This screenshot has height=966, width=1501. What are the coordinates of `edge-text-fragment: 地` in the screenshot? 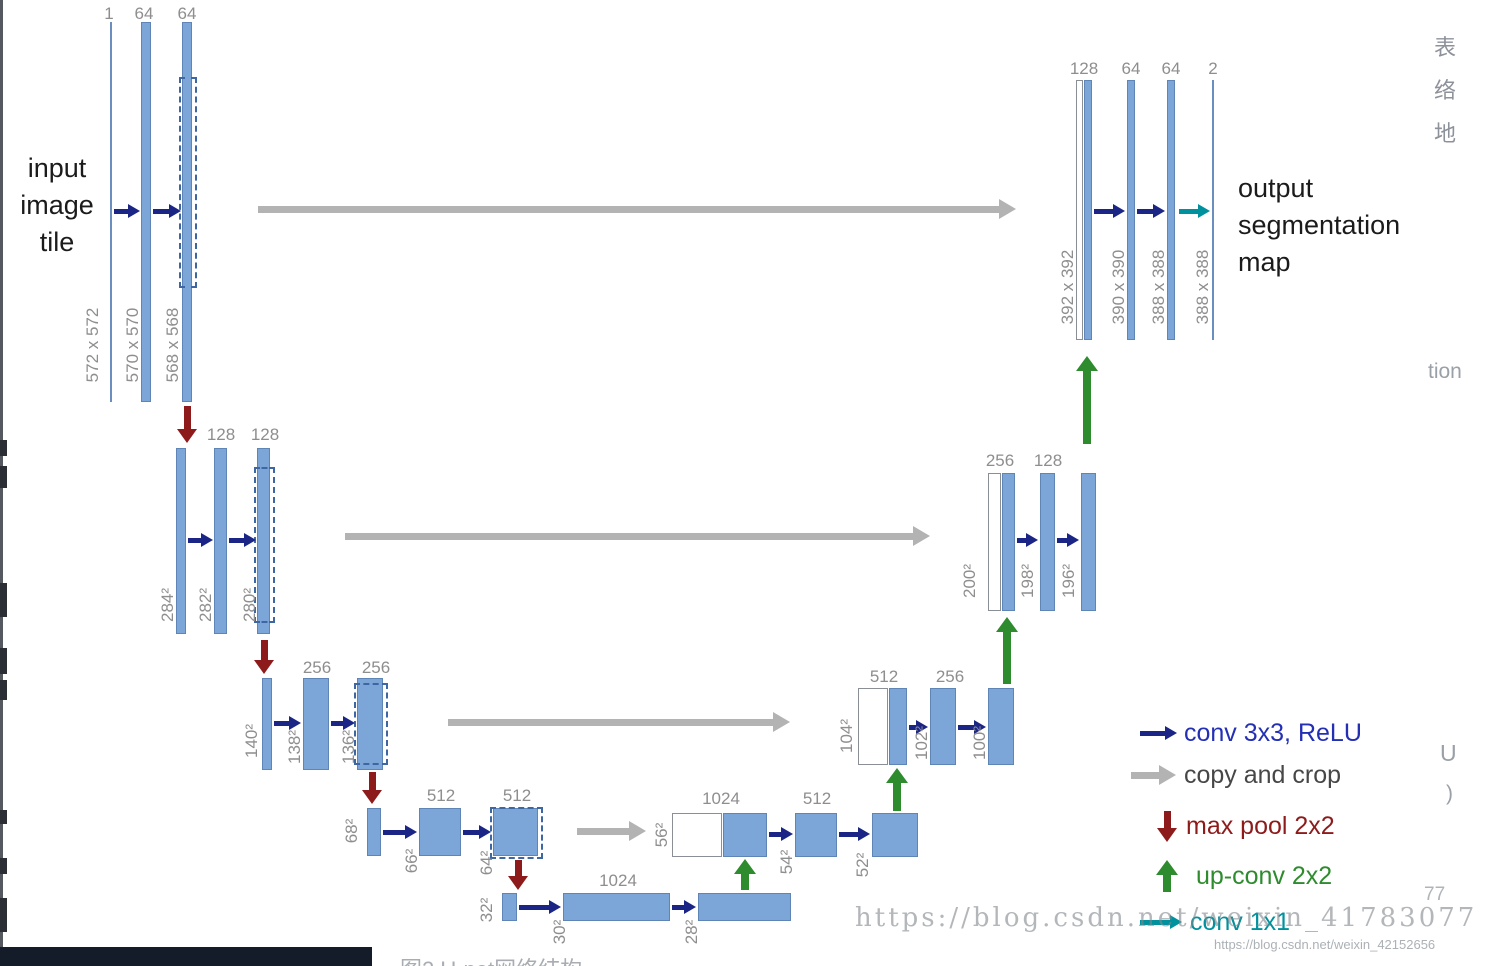 It's located at (1445, 133).